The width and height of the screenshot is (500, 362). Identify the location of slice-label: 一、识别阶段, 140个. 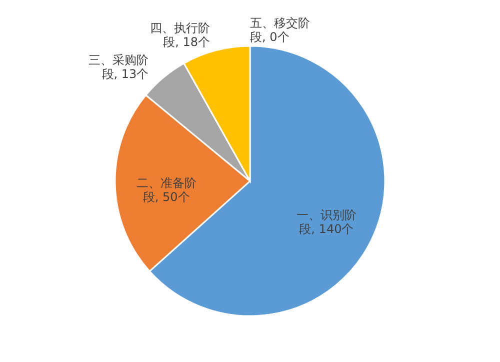
(326, 222).